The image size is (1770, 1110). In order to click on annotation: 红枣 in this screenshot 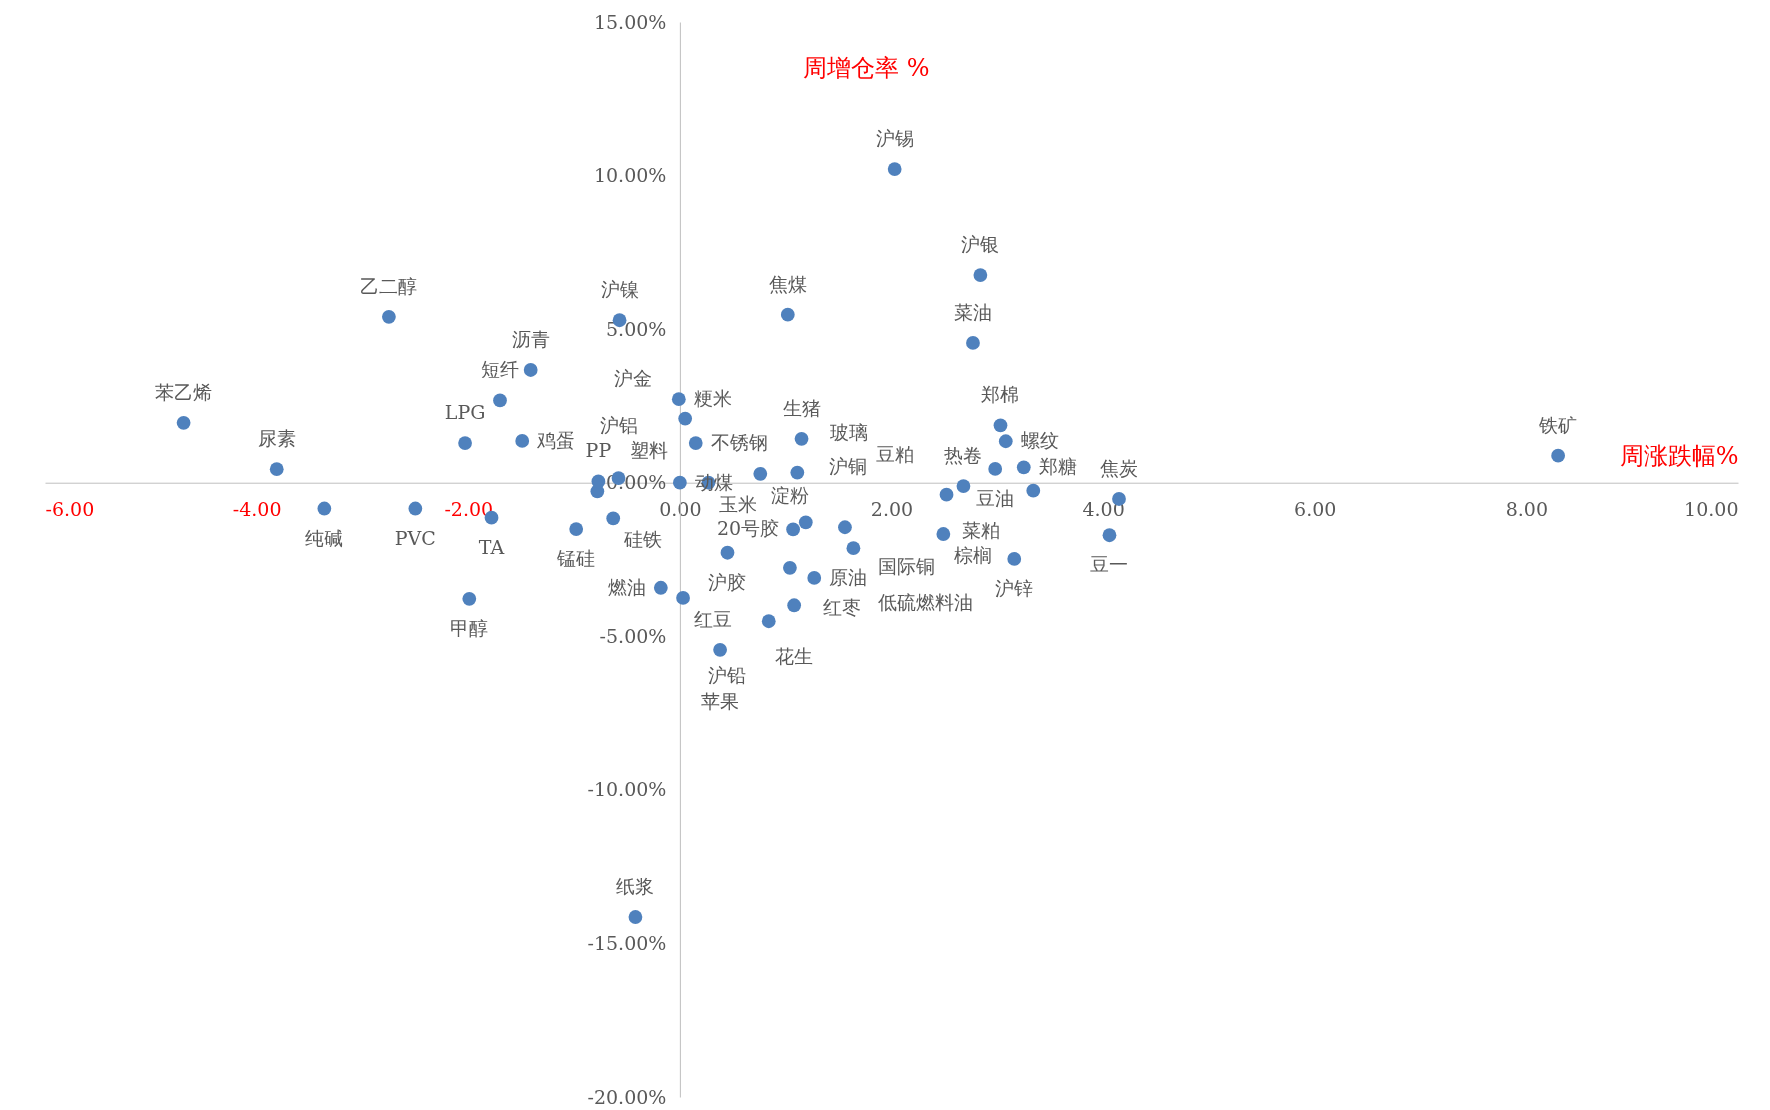, I will do `click(841, 606)`.